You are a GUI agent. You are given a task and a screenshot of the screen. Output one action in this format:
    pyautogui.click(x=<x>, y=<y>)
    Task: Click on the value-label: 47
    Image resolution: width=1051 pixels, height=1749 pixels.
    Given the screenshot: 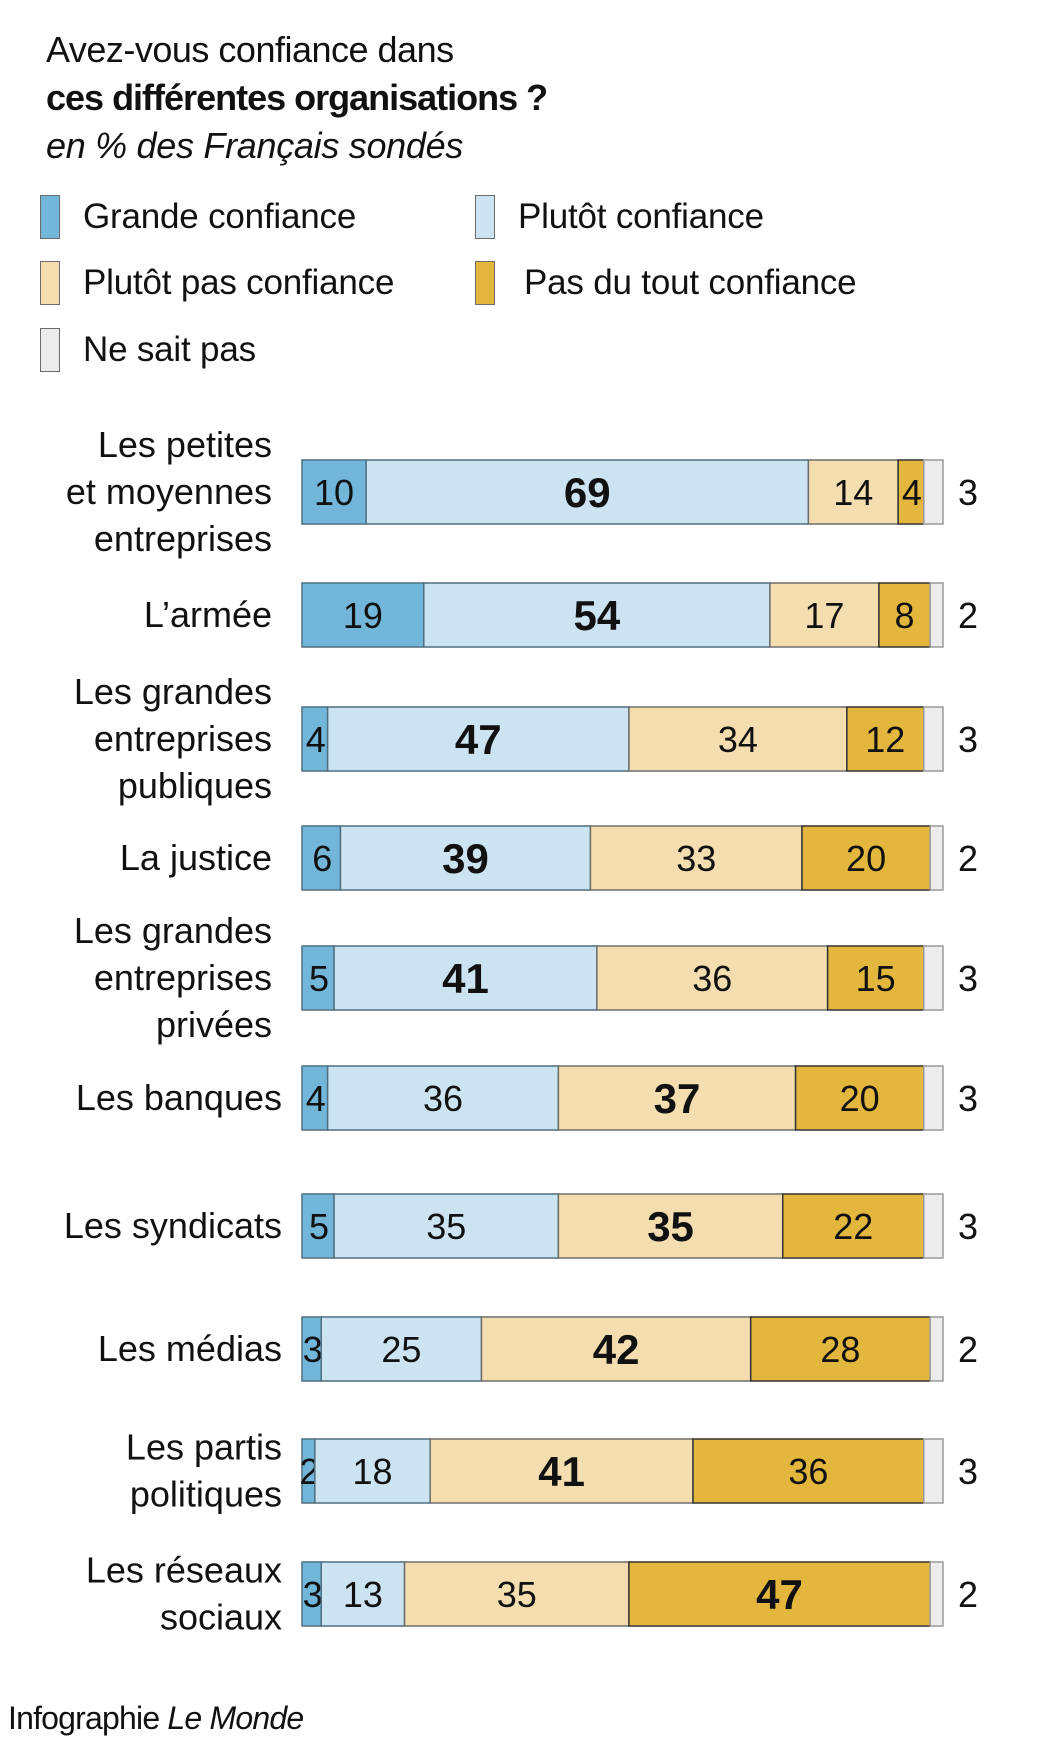 What is the action you would take?
    pyautogui.click(x=779, y=1594)
    